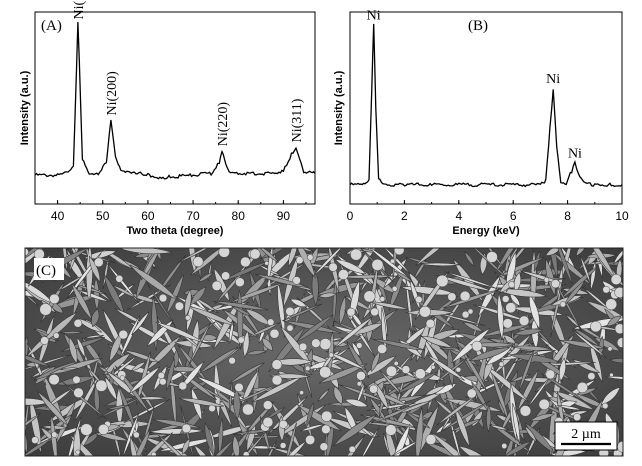 This screenshot has height=466, width=642. Describe the element at coordinates (46, 271) in the screenshot. I see `sem-panel-letter: (C)` at that location.